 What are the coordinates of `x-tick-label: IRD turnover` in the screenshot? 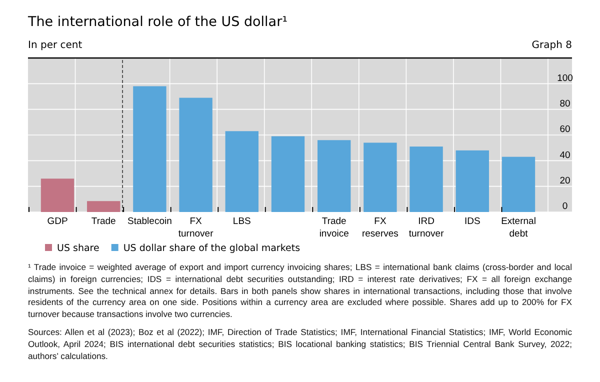 It's located at (426, 228).